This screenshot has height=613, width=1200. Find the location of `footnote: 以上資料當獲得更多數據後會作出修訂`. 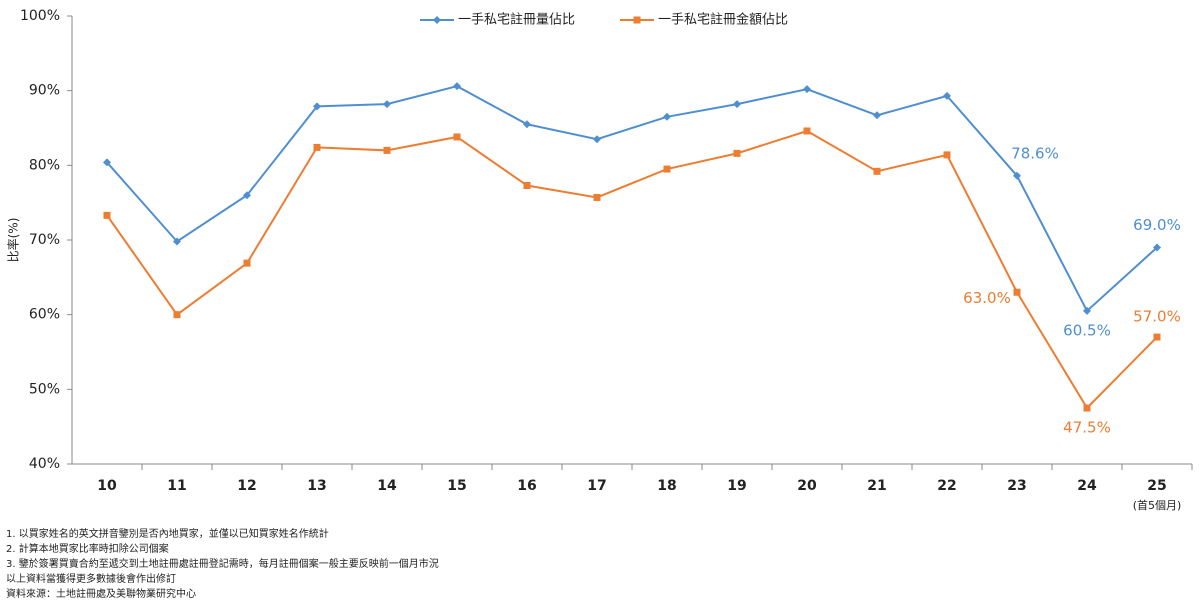

footnote: 以上資料當獲得更多數據後會作出修訂 is located at coordinates (91, 578).